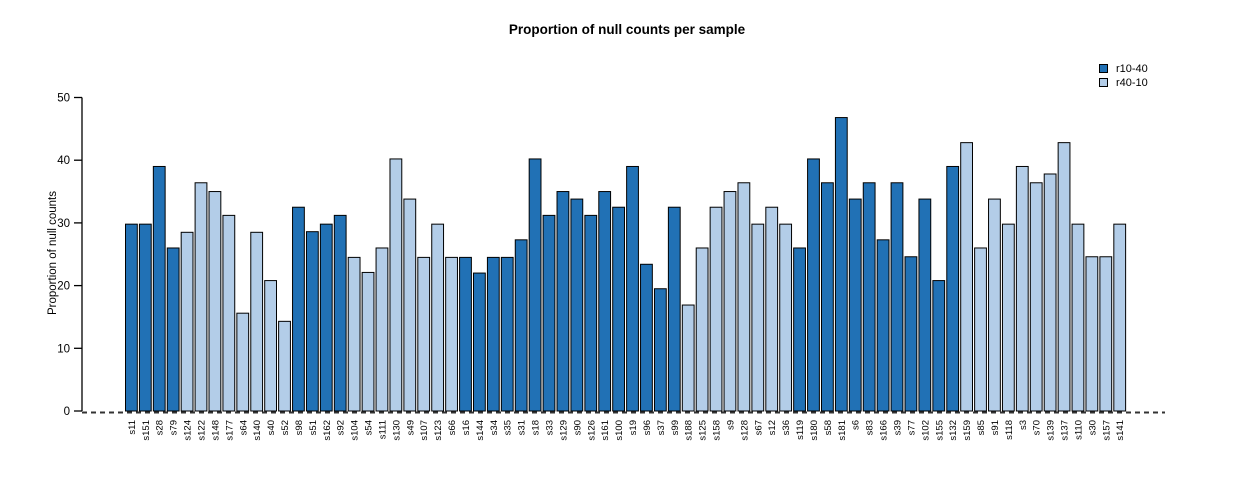 The image size is (1238, 500). I want to click on legend-item-r10-40: r10-40, so click(1123, 68).